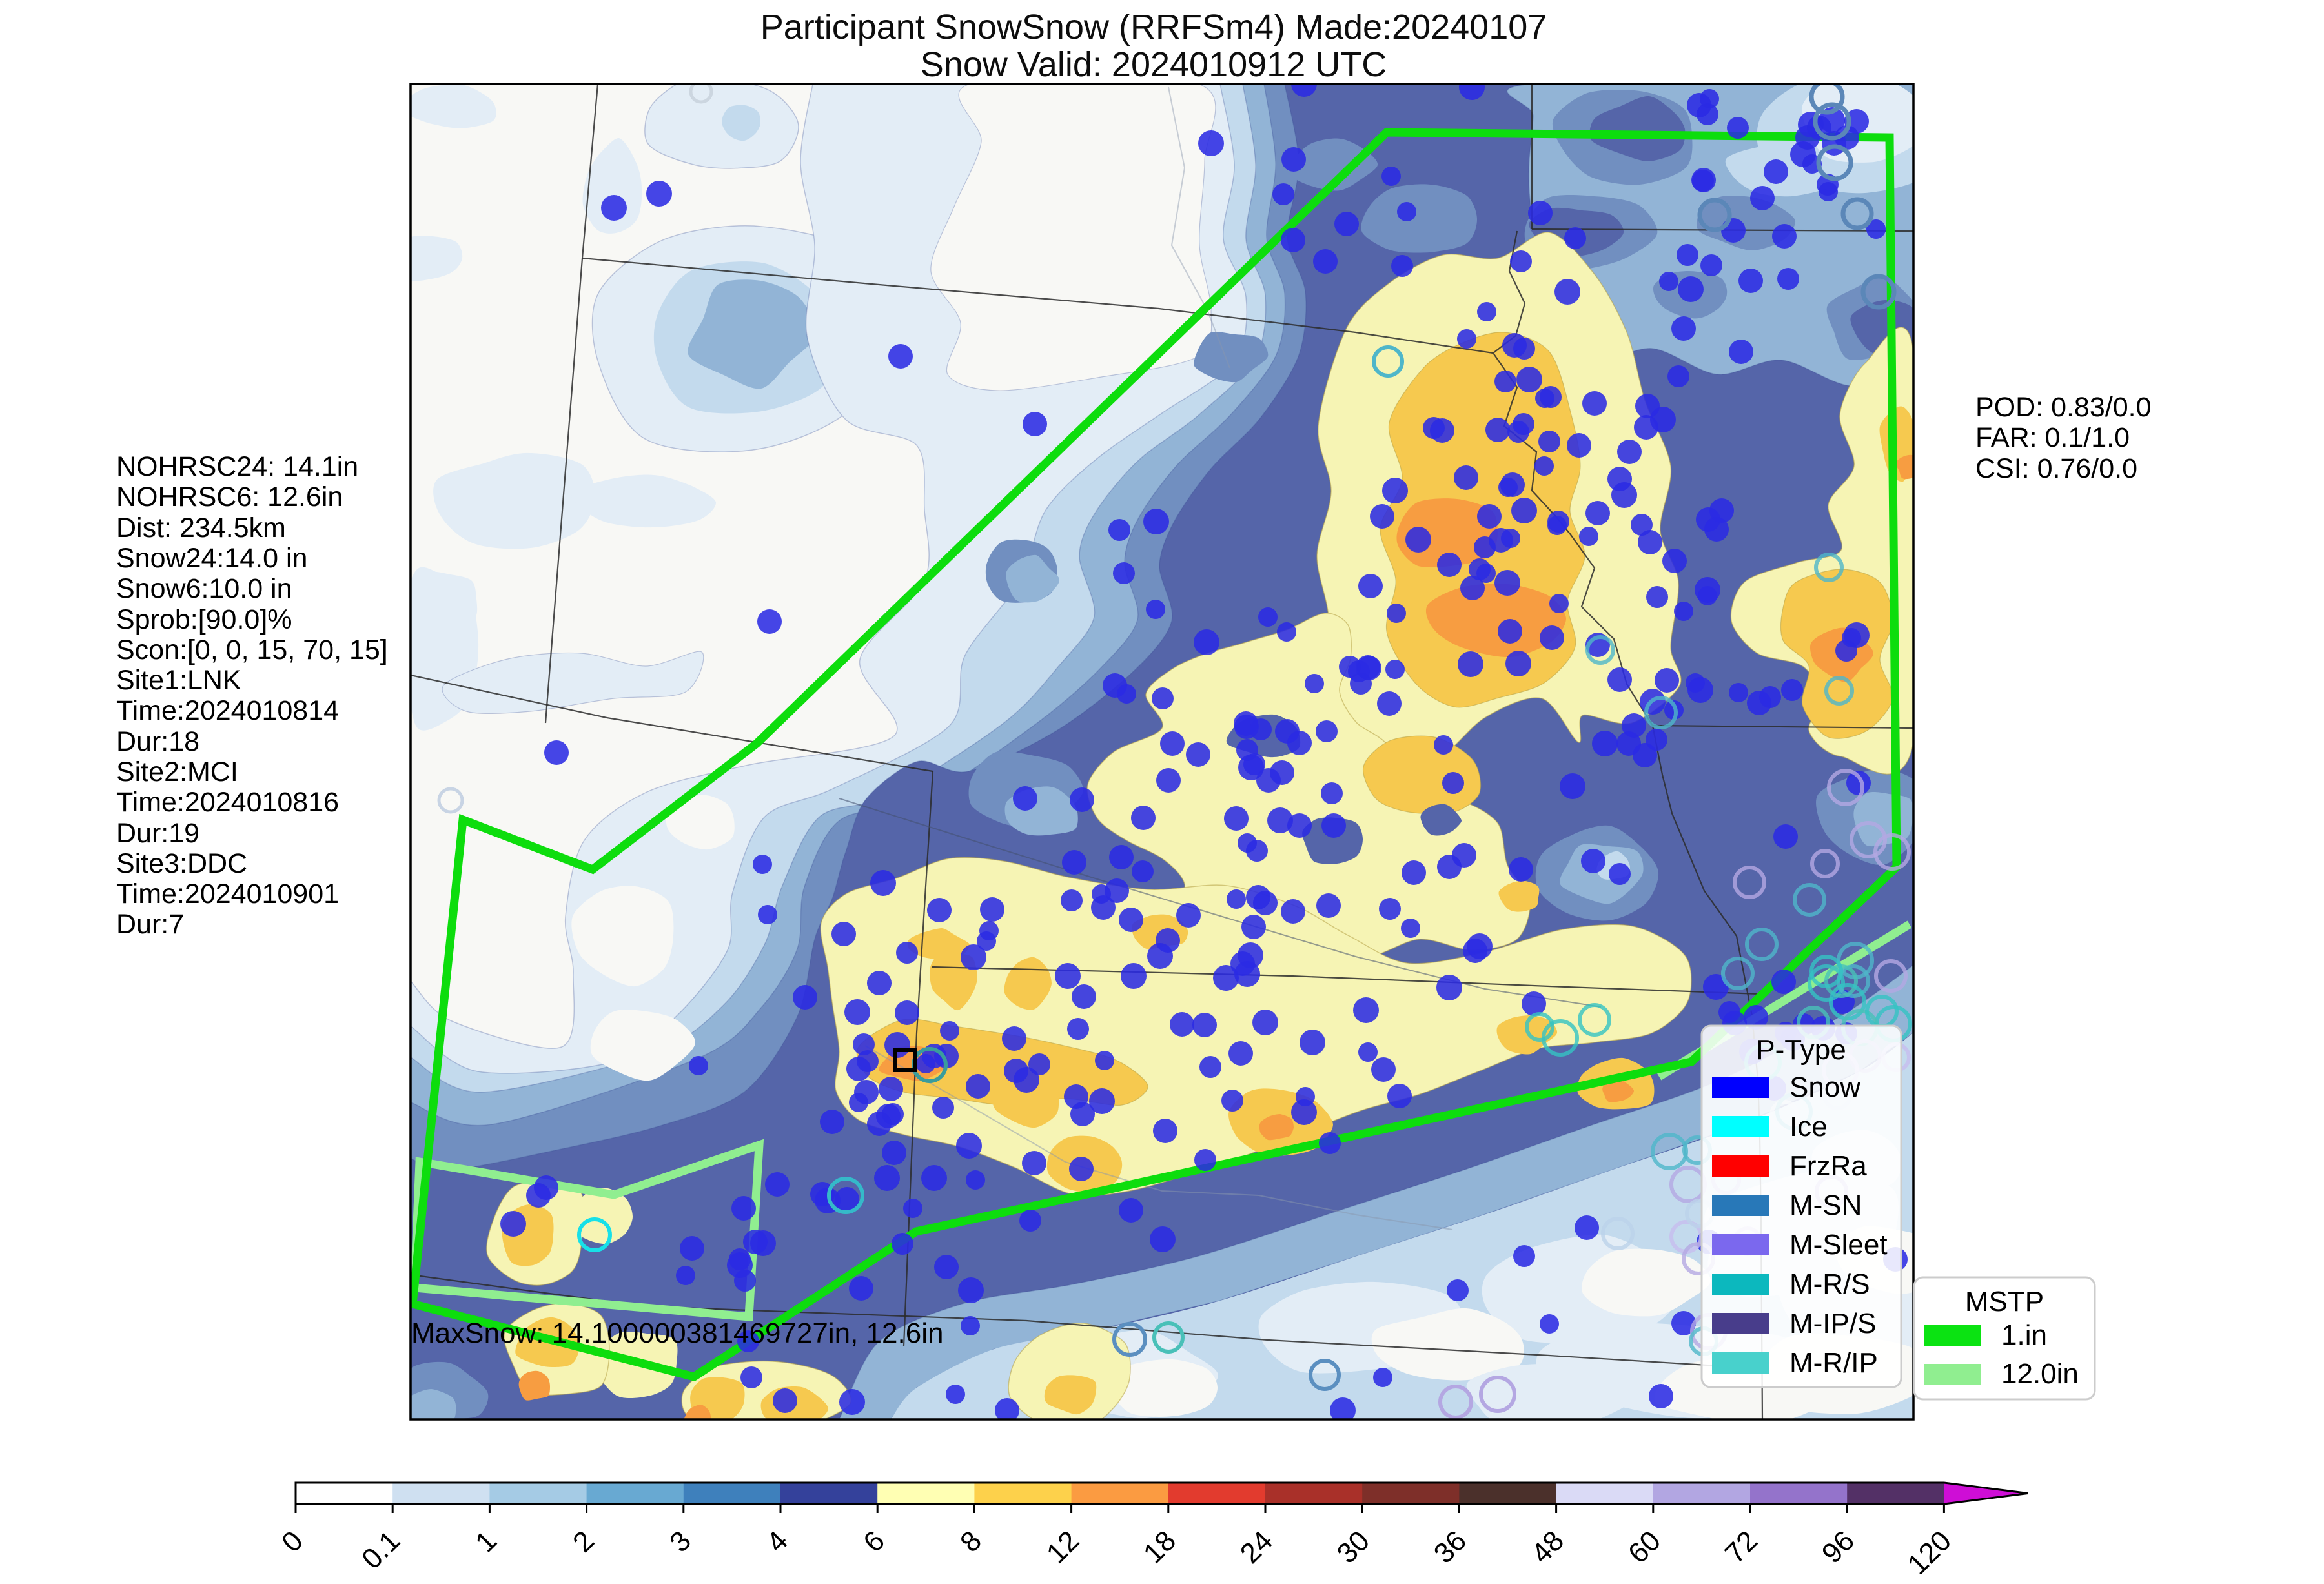  I want to click on svg-text: M-IP/S, so click(1832, 1323).